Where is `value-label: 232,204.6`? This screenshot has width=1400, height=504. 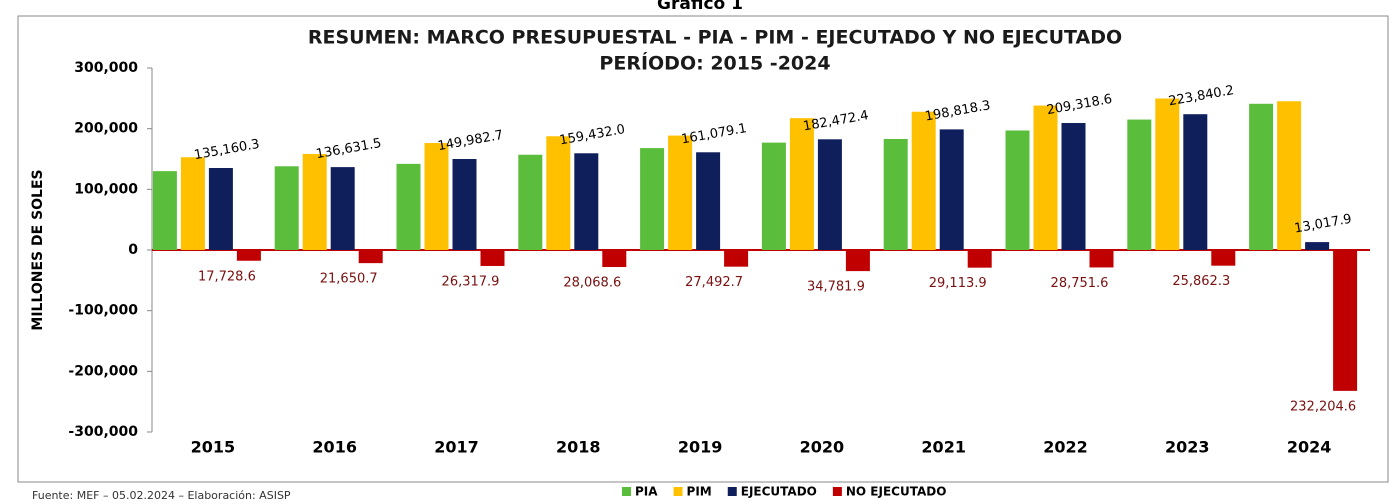
value-label: 232,204.6 is located at coordinates (1323, 406).